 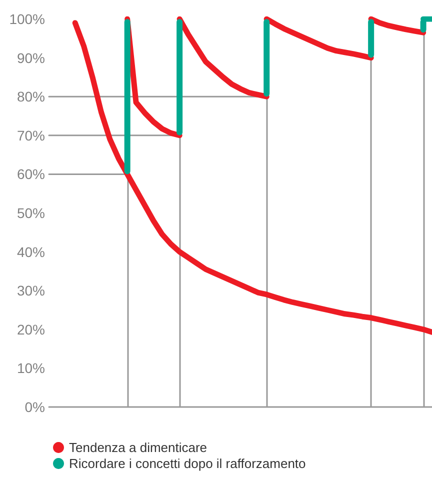 What do you see at coordinates (30, 252) in the screenshot?
I see `y-tick-label: 40%` at bounding box center [30, 252].